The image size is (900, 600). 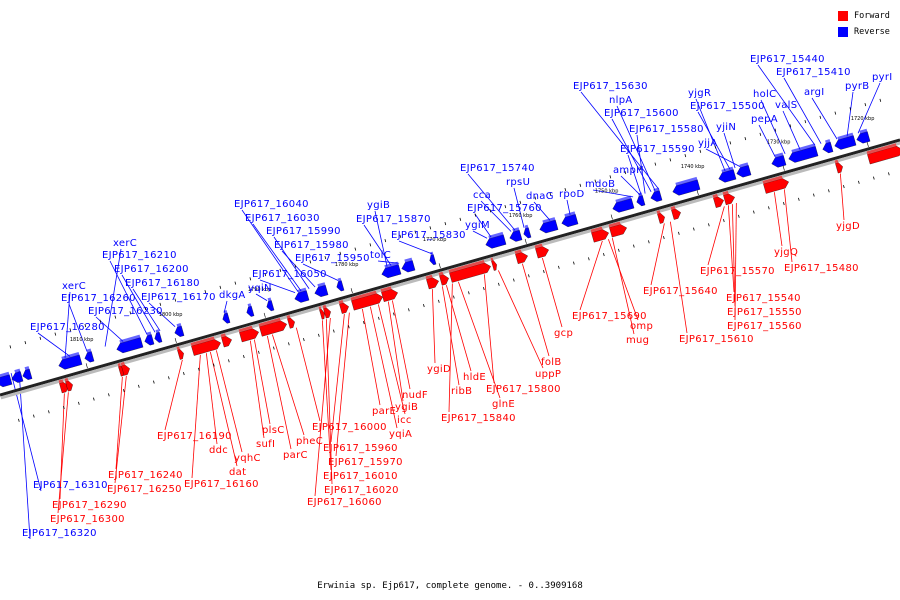 What do you see at coordinates (477, 225) in the screenshot?
I see `reverse-gene-label: ygiM` at bounding box center [477, 225].